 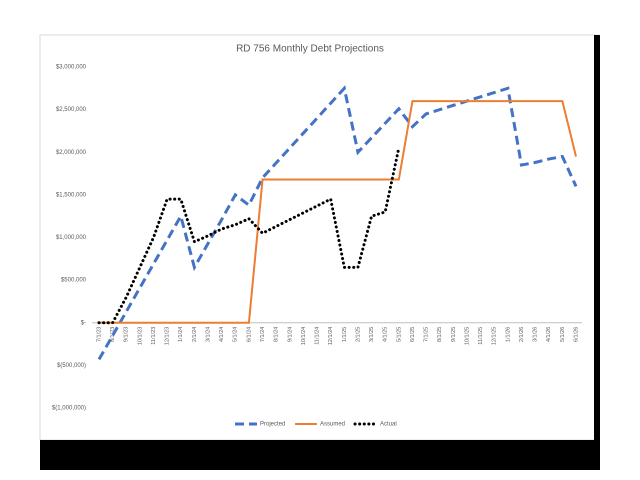 What do you see at coordinates (358, 334) in the screenshot?
I see `x-tick-label: 2/1/25` at bounding box center [358, 334].